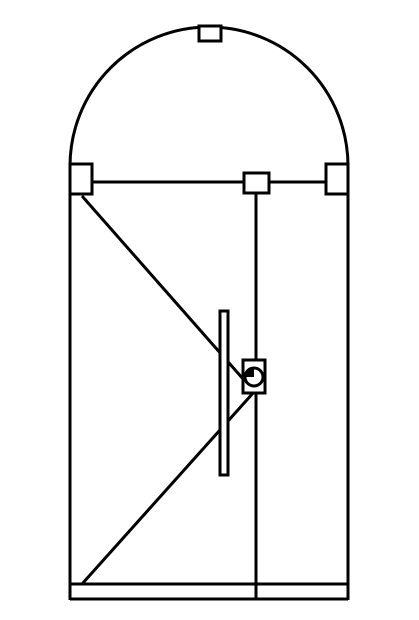  I want to click on center-top-clamp, so click(256, 183).